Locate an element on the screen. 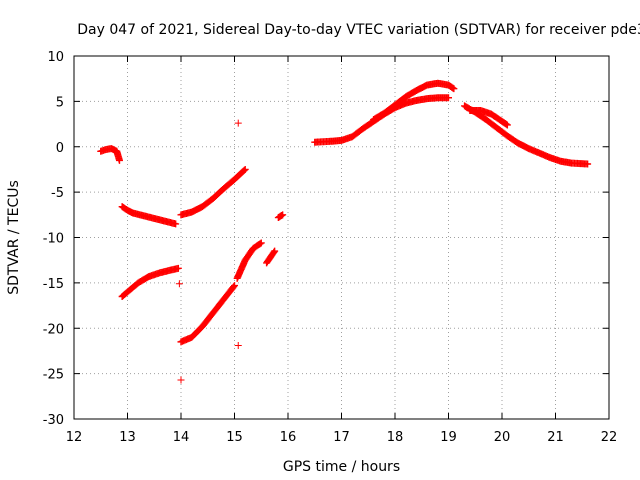 The image size is (640, 480). y-tick-label: -25 is located at coordinates (53, 375).